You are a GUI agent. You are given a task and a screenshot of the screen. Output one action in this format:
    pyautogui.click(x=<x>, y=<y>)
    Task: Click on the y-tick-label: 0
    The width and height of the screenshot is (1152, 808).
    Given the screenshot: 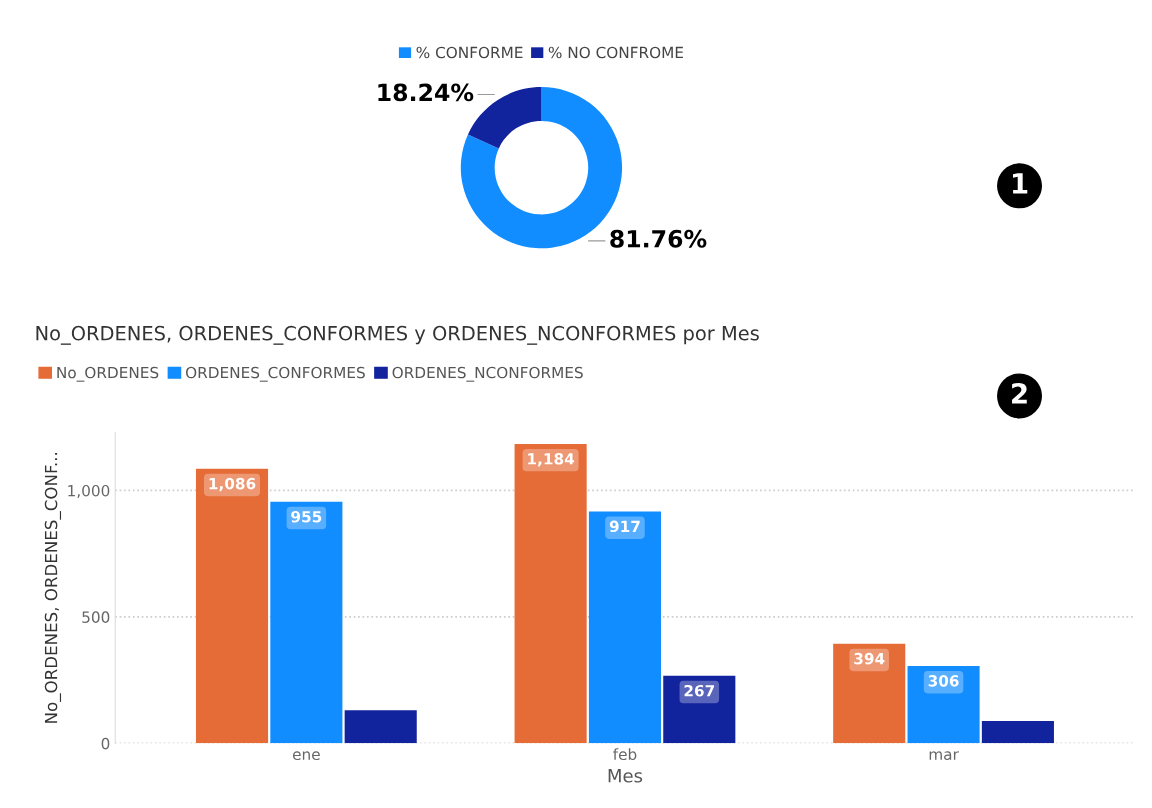 What is the action you would take?
    pyautogui.click(x=105, y=743)
    